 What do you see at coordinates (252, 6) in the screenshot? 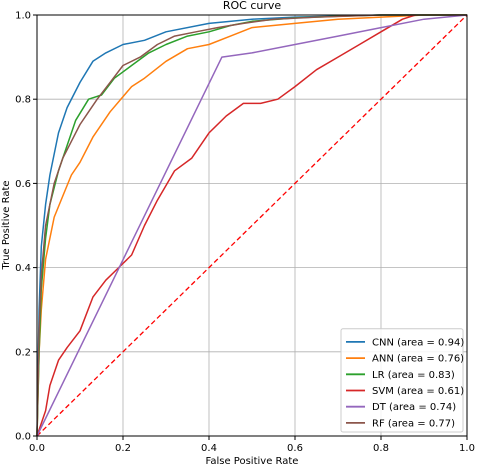
I see `chart-title: ROC curve` at bounding box center [252, 6].